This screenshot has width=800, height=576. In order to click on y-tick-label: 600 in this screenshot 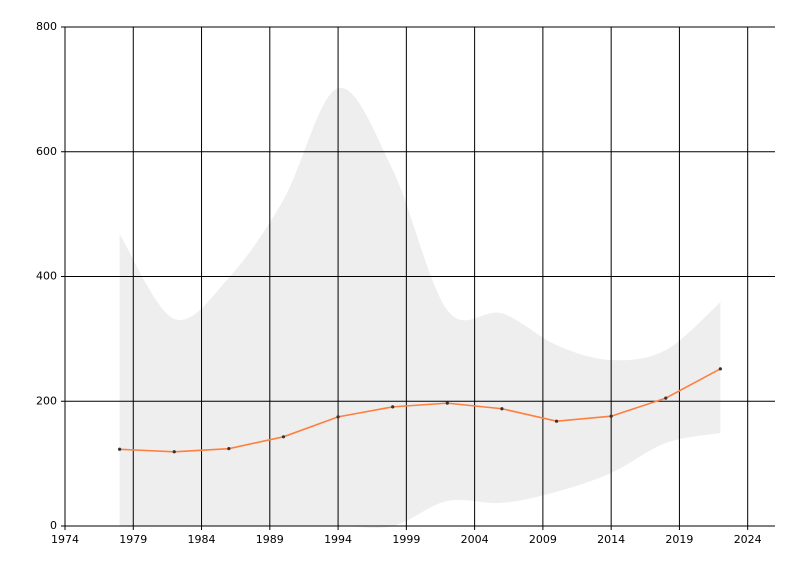, I will do `click(46, 151)`.